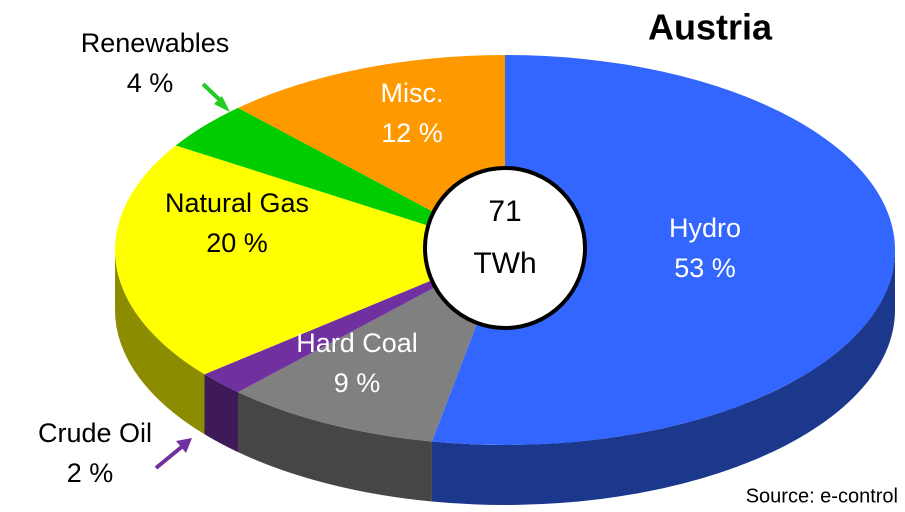 The image size is (905, 512). What do you see at coordinates (237, 243) in the screenshot?
I see `value-label: 20 %` at bounding box center [237, 243].